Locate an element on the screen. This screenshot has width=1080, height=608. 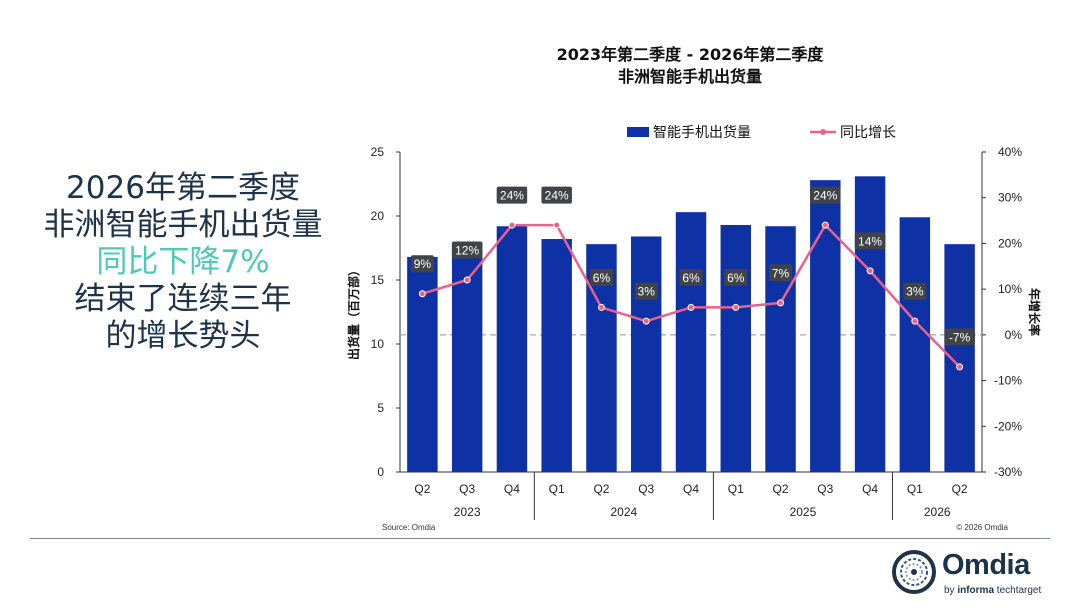
growth-label: -7% is located at coordinates (960, 337).